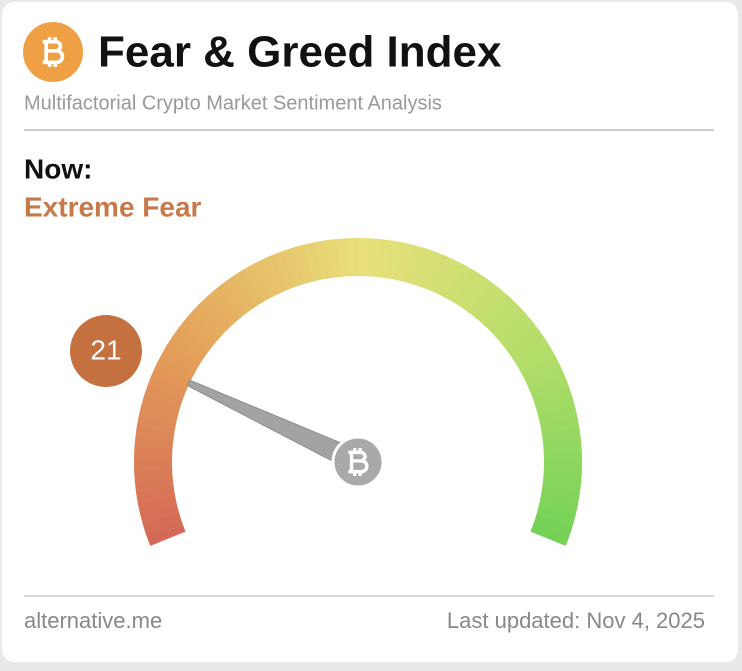  Describe the element at coordinates (105, 349) in the screenshot. I see `value-label: 21` at that location.